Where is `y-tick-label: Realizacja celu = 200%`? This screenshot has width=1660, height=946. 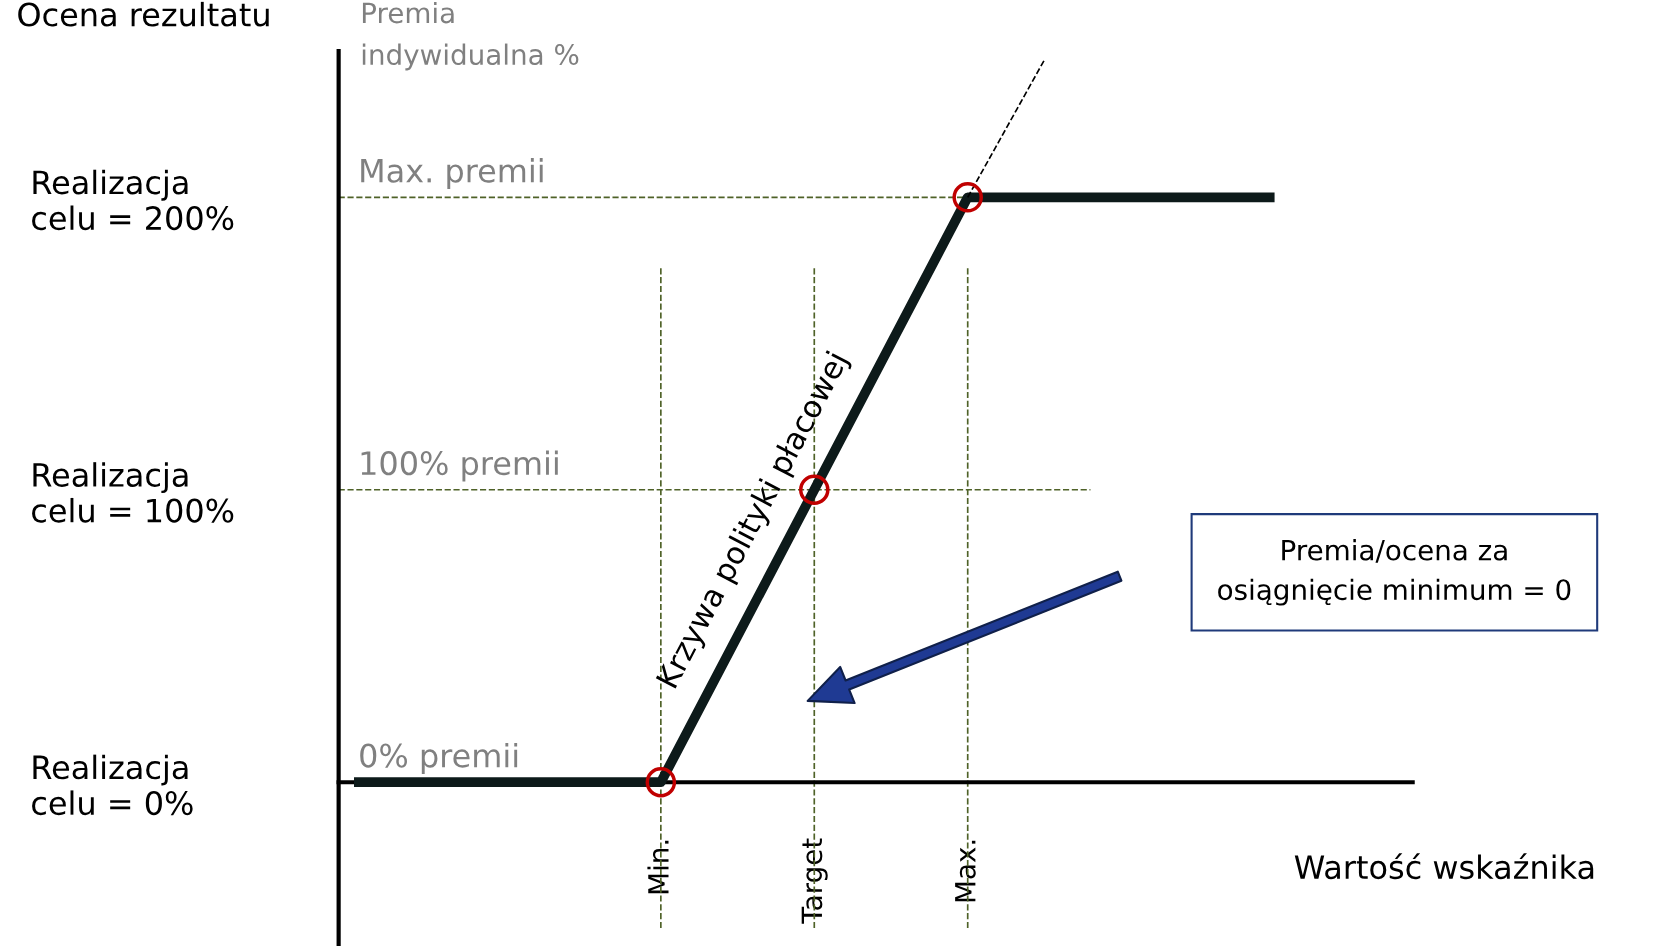
y-tick-label: Realizacja celu = 200% is located at coordinates (133, 200).